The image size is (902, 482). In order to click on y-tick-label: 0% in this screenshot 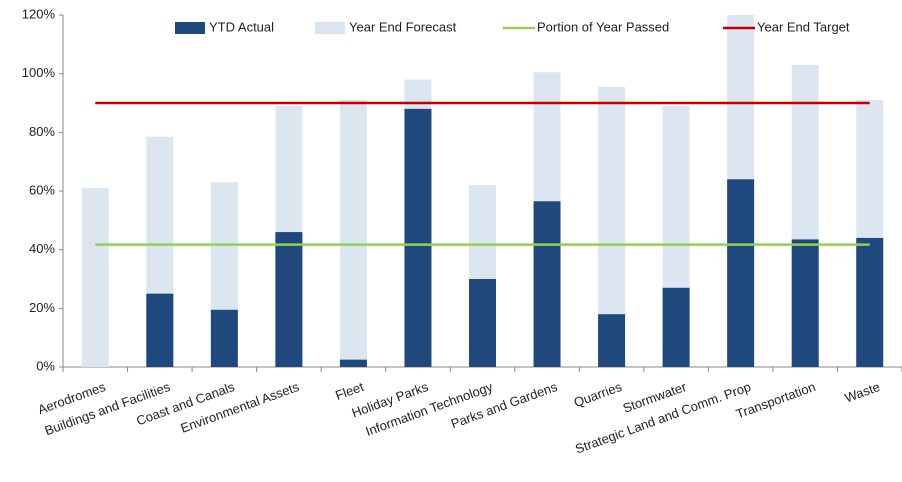, I will do `click(45, 365)`.